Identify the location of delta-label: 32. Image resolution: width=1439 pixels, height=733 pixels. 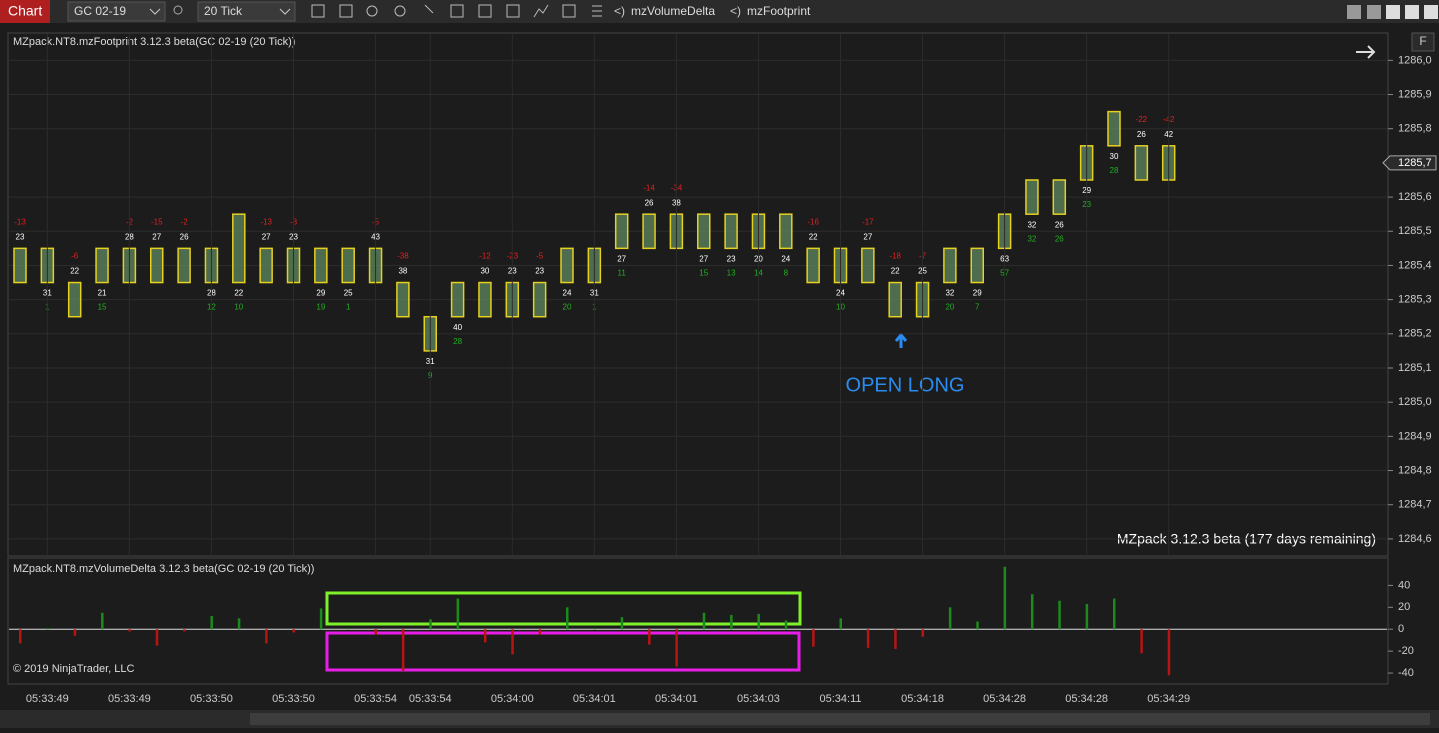
(1031, 238).